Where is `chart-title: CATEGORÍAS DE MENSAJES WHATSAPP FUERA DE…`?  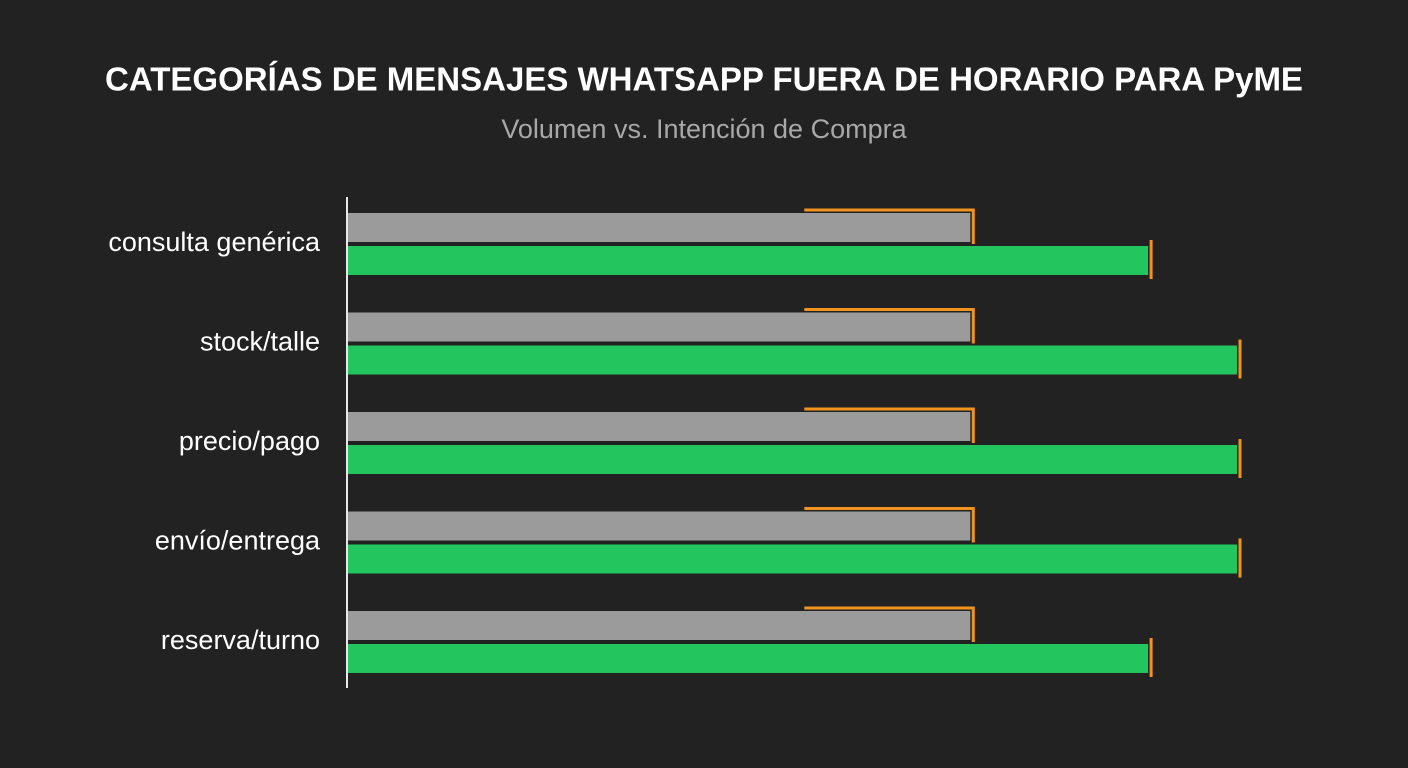 chart-title: CATEGORÍAS DE MENSAJES WHATSAPP FUERA DE… is located at coordinates (704, 79).